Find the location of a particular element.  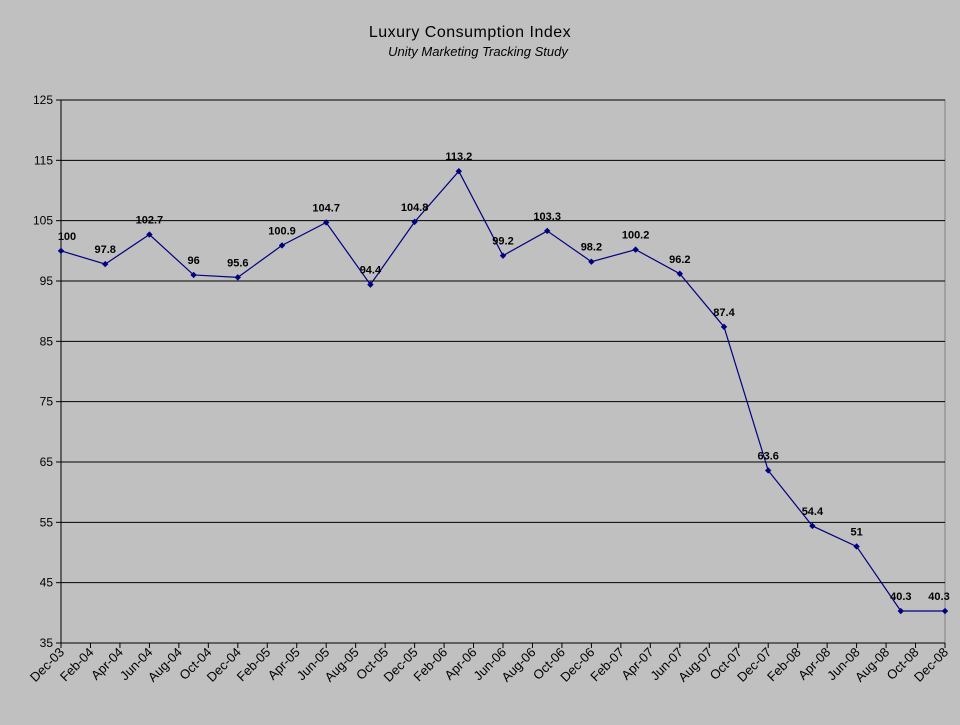

y-tick-label: 85 is located at coordinates (47, 341).